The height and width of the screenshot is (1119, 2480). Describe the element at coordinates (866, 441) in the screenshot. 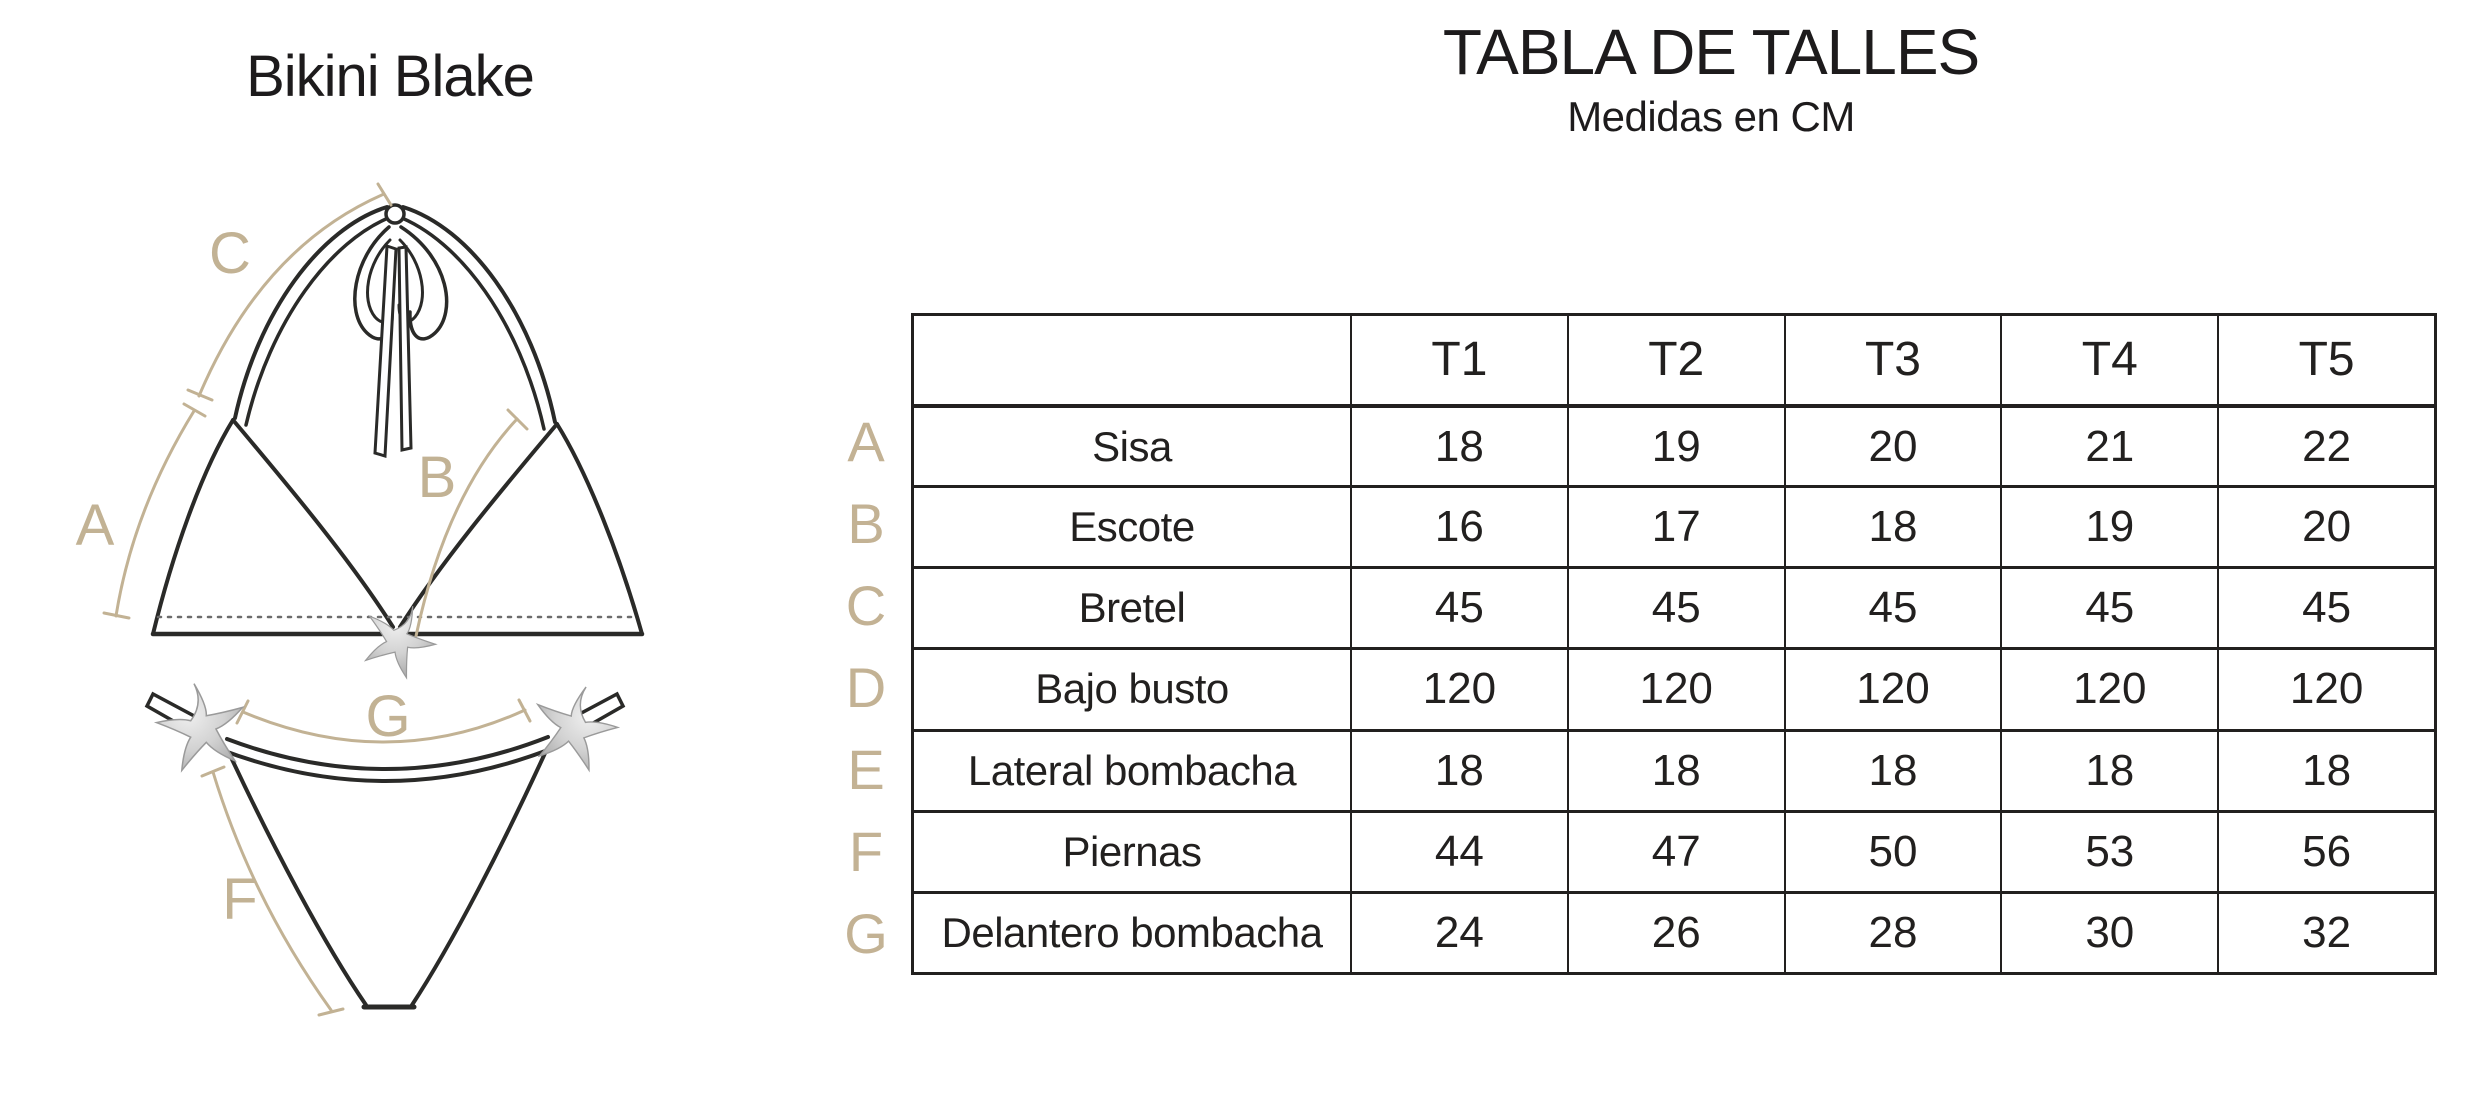

I see `row-letter-A: A` at that location.